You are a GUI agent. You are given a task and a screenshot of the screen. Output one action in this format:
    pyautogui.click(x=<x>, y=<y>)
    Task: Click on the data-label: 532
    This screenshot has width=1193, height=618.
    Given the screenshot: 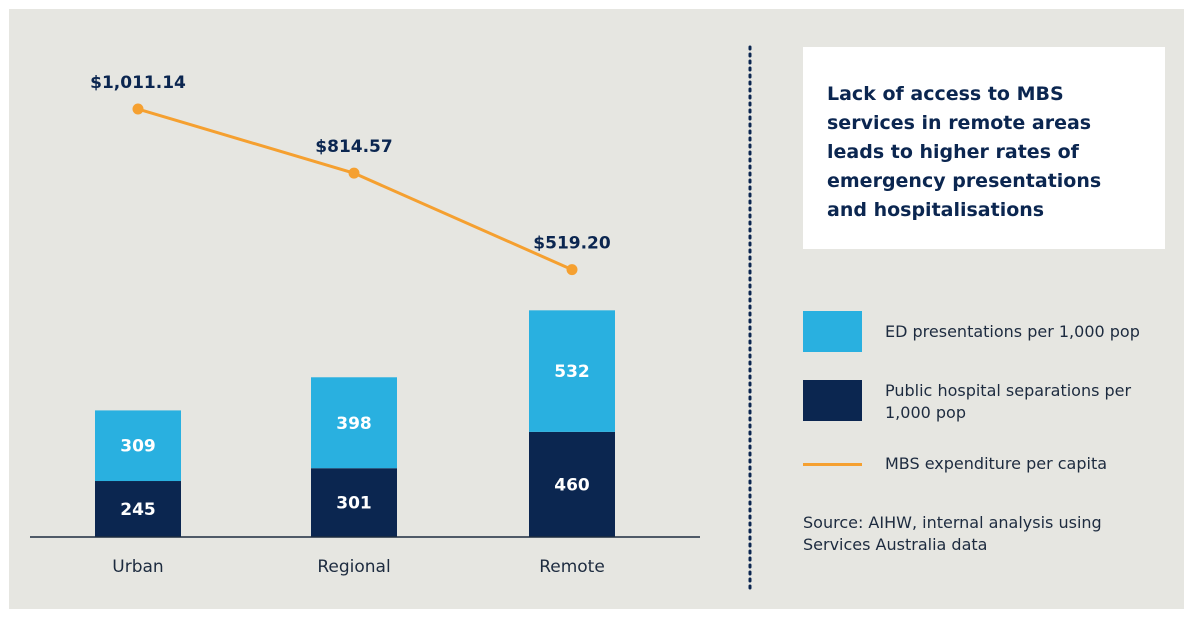 What is the action you would take?
    pyautogui.click(x=572, y=372)
    